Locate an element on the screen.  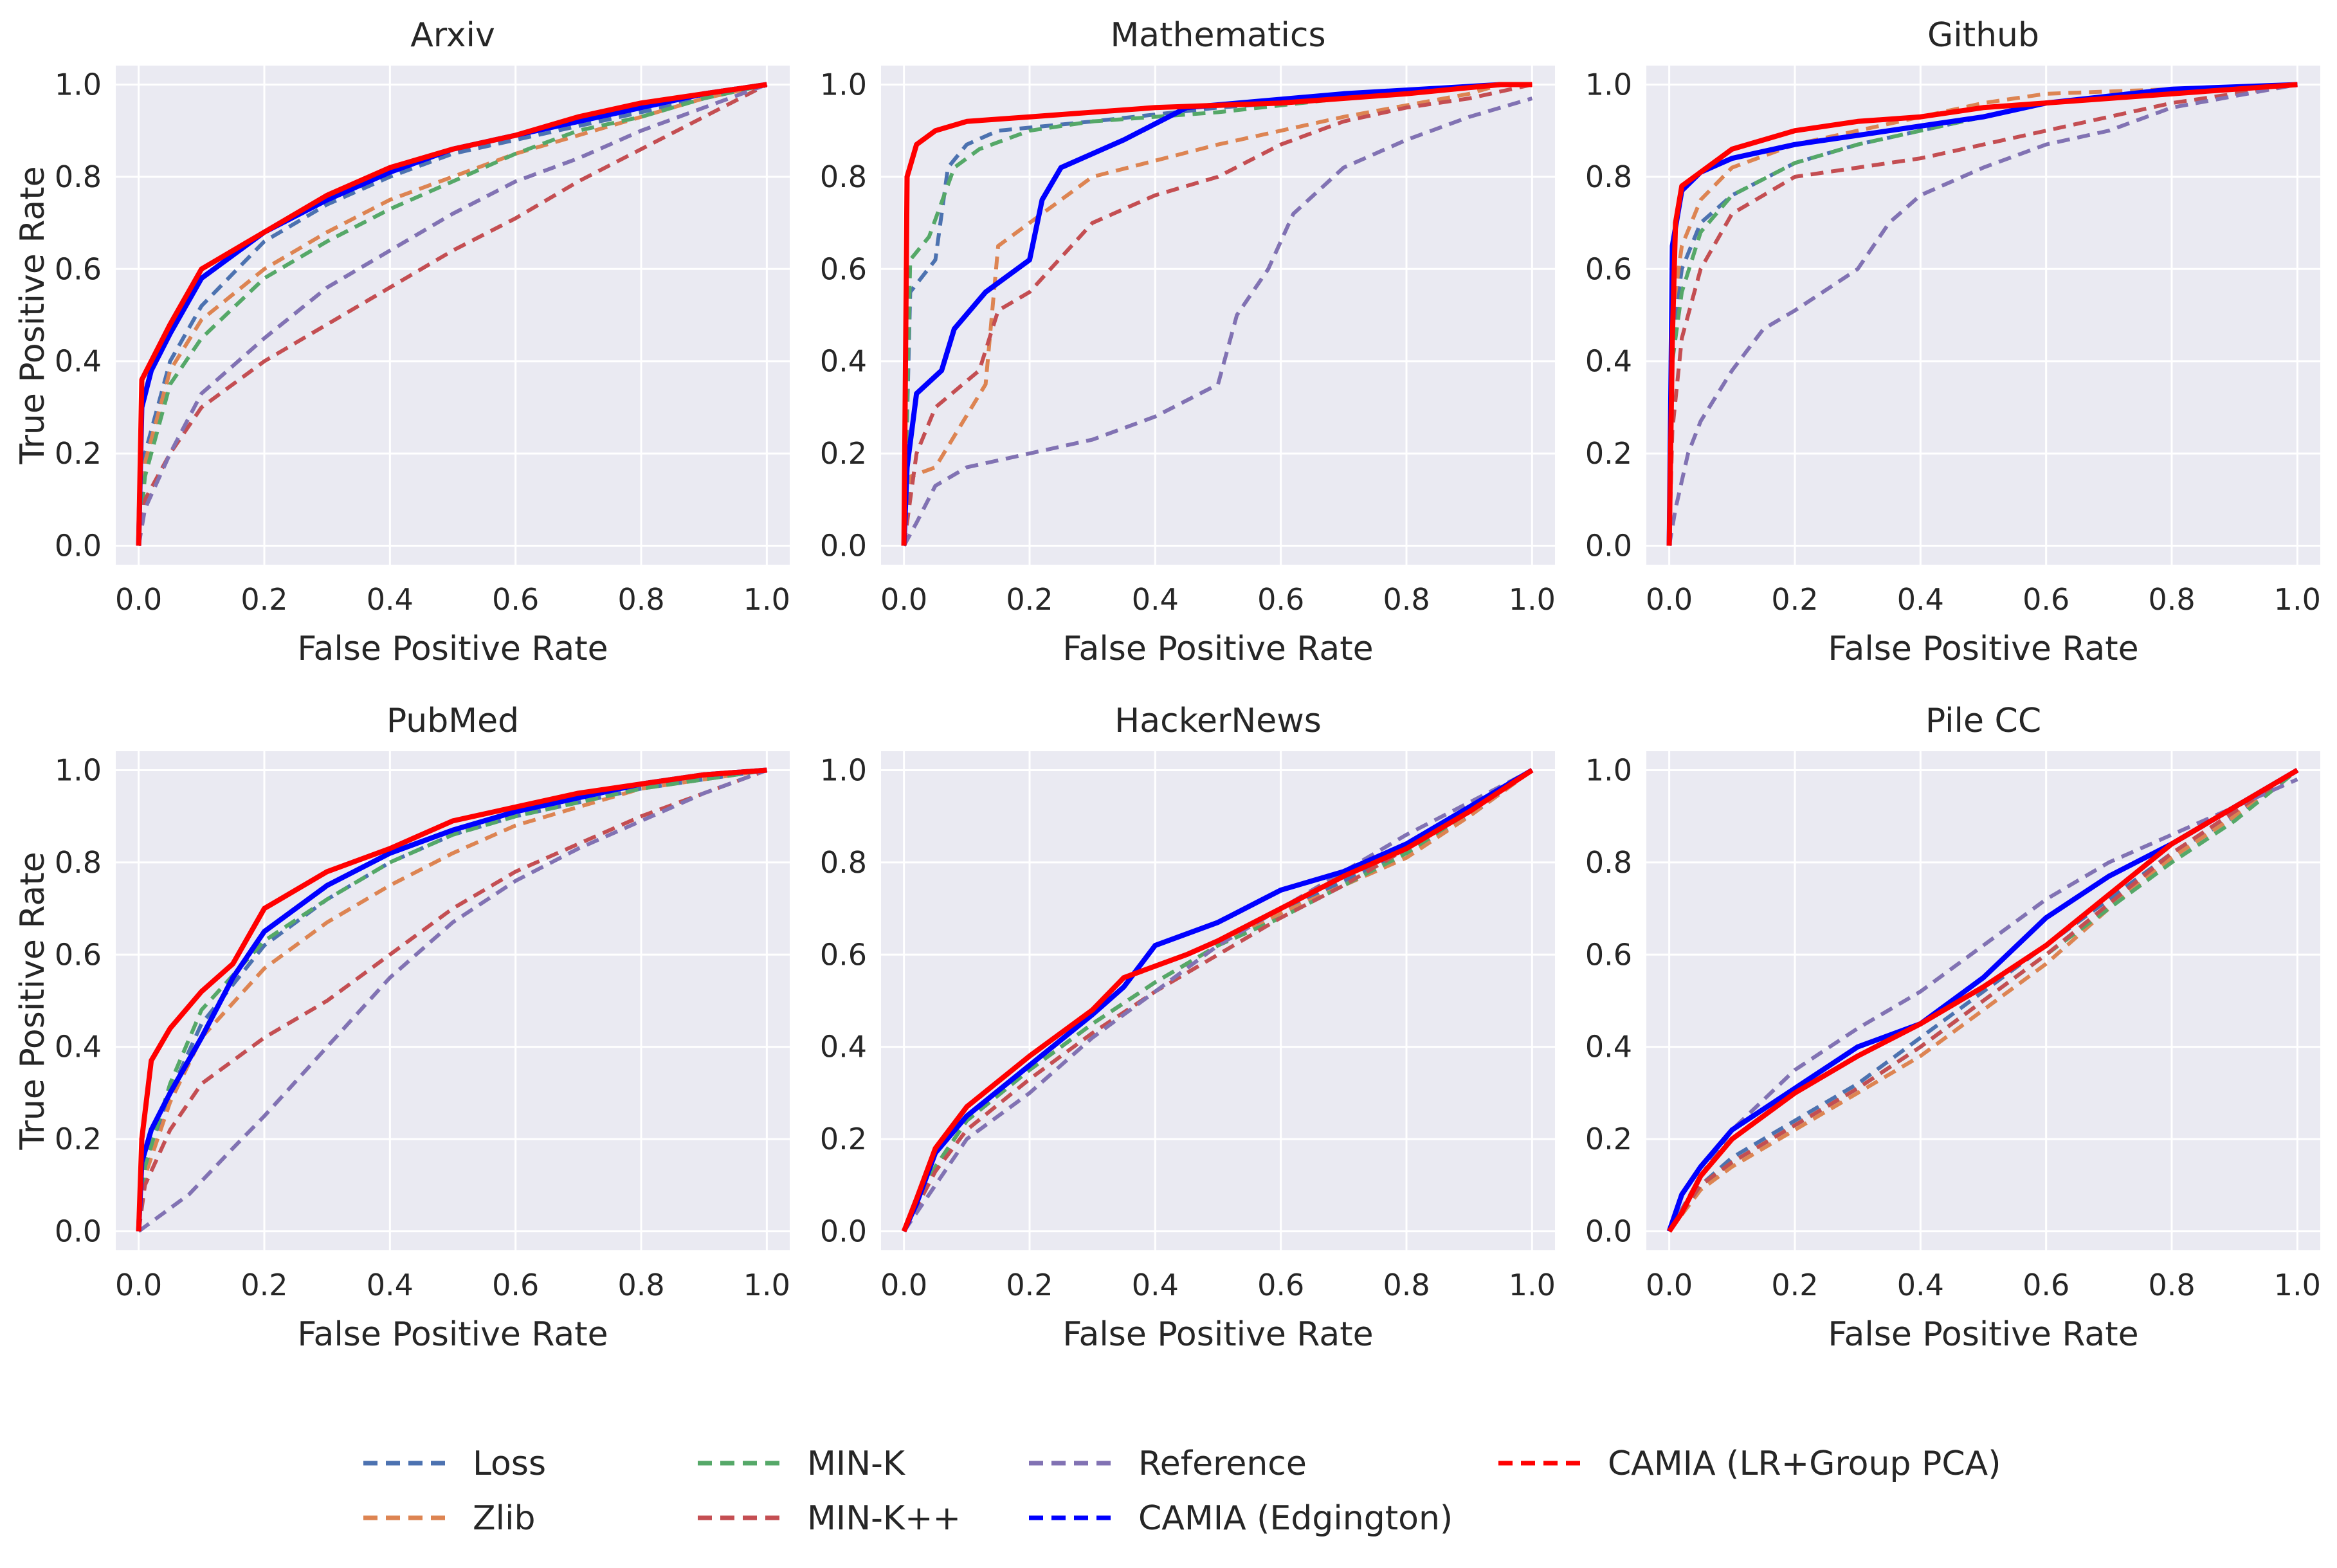
legend-item-reference: Reference is located at coordinates (1168, 1464).